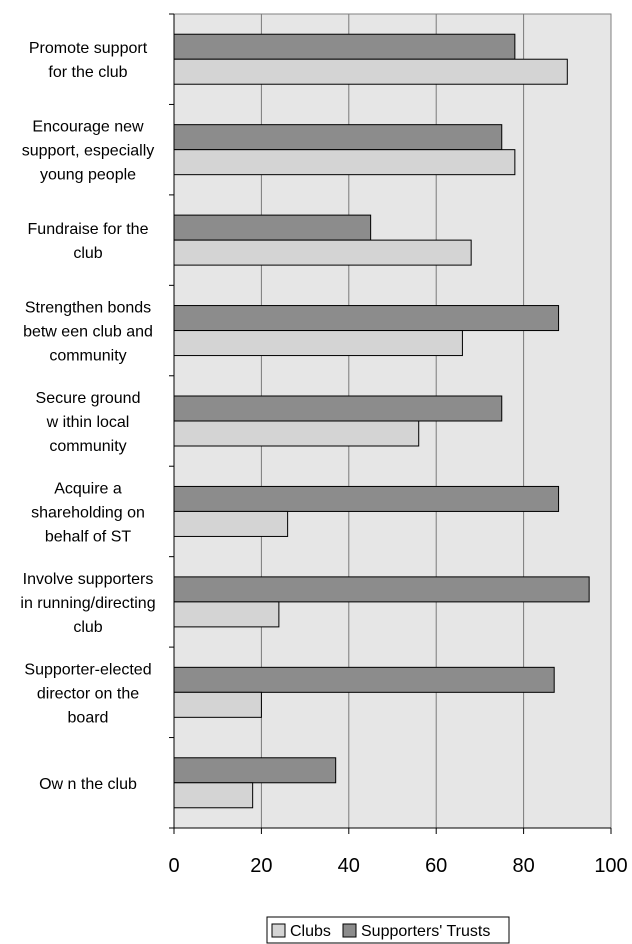  I want to click on category-label-line: Promote support, so click(88, 48).